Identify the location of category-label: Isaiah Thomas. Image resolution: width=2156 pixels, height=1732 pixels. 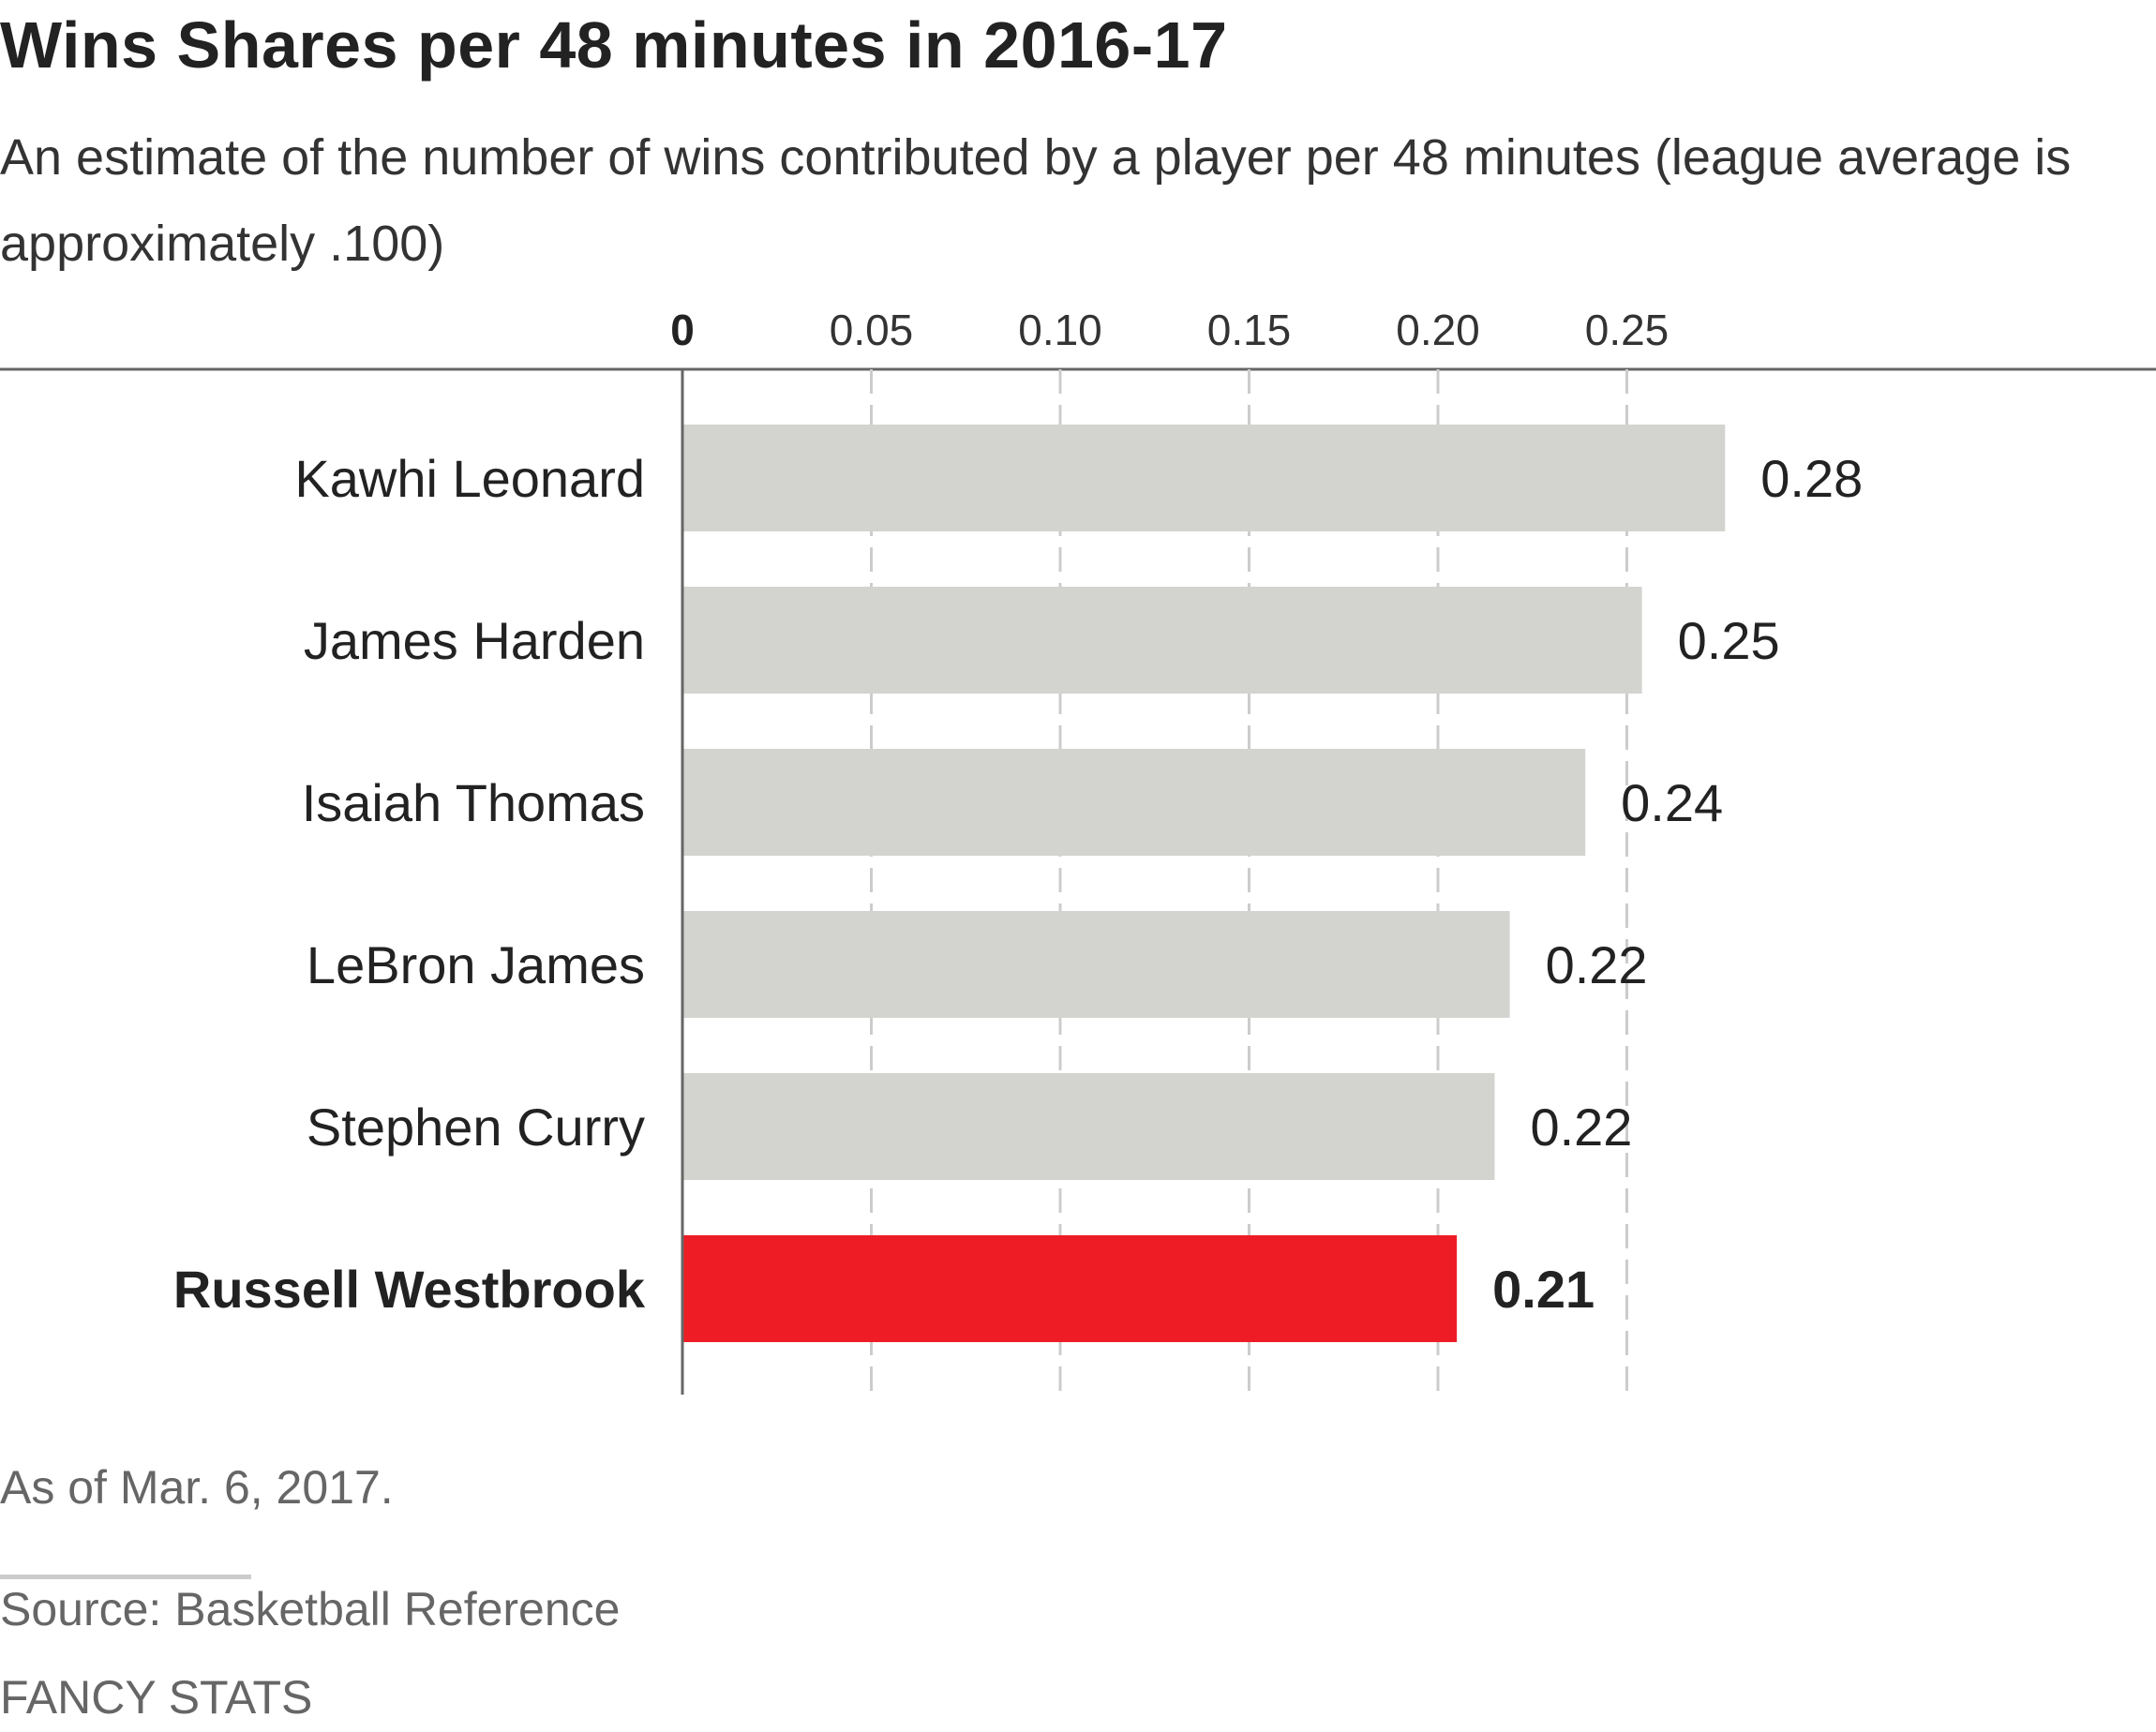
(474, 802).